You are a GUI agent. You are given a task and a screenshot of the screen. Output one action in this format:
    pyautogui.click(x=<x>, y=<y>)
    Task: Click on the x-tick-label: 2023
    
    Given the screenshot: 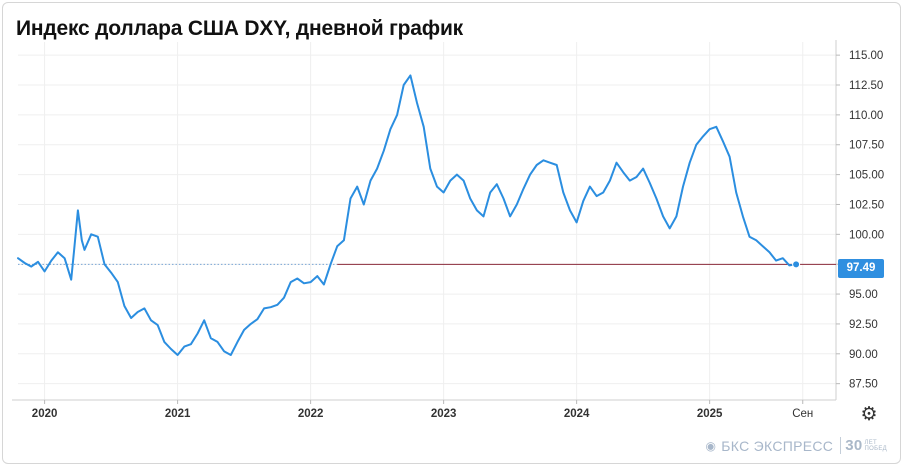 What is the action you would take?
    pyautogui.click(x=444, y=414)
    